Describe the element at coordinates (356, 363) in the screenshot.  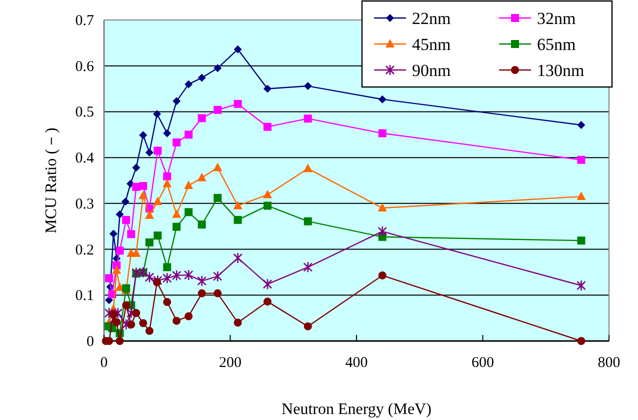
I see `x-tick-label: 400` at that location.